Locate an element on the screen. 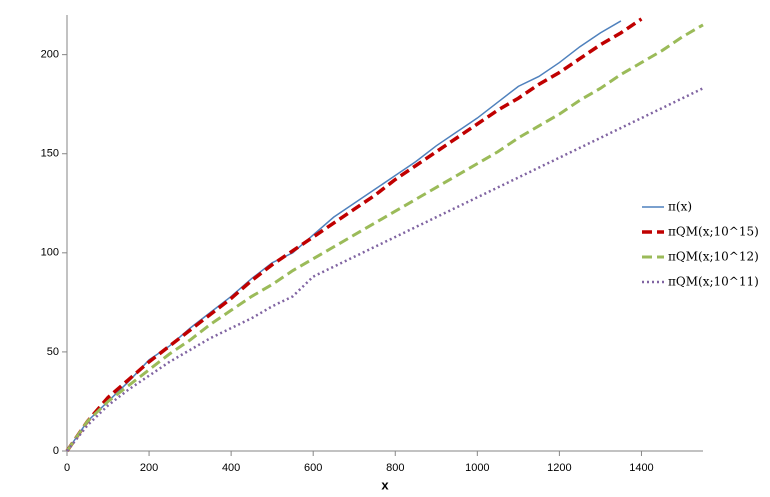 This screenshot has width=770, height=497. x-tick-label: 1200 is located at coordinates (559, 468).